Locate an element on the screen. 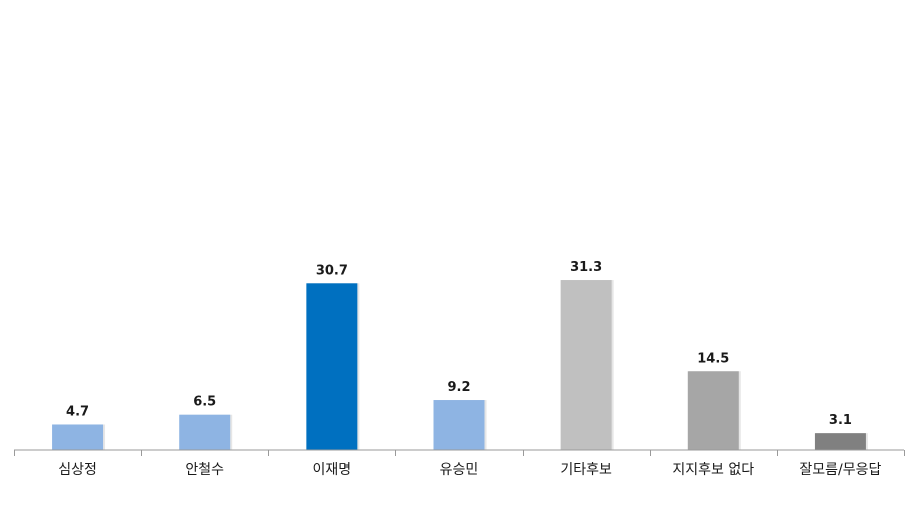 This screenshot has height=508, width=918. x-tick-label: 기타후보 is located at coordinates (586, 470).